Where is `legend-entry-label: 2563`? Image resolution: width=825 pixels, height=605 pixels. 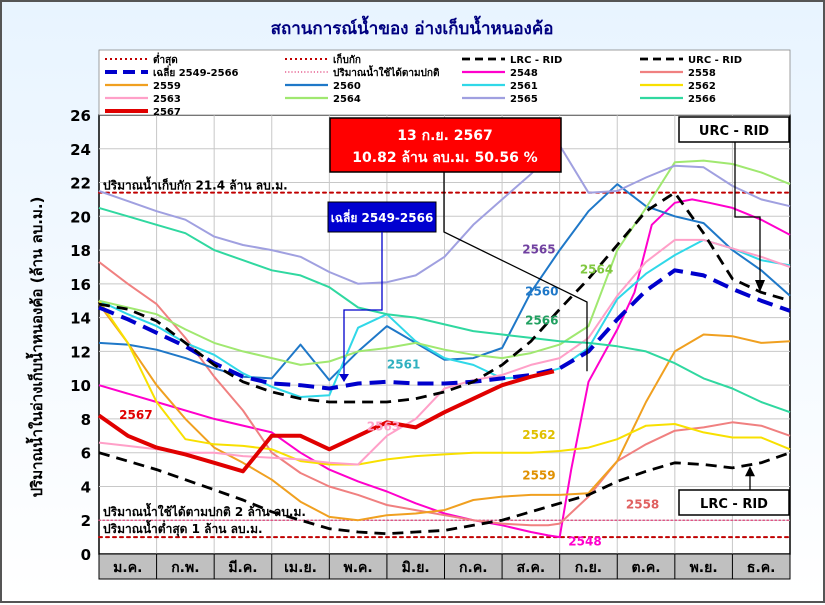 legend-entry-label: 2563 is located at coordinates (167, 99).